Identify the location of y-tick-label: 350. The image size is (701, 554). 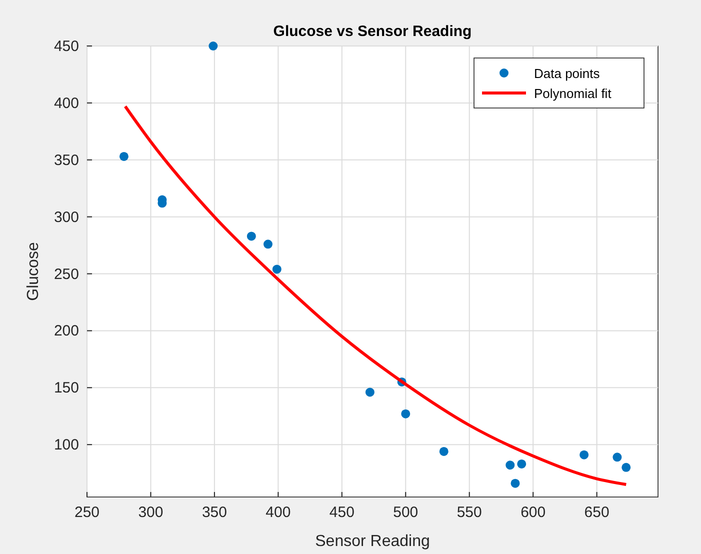
(66, 160).